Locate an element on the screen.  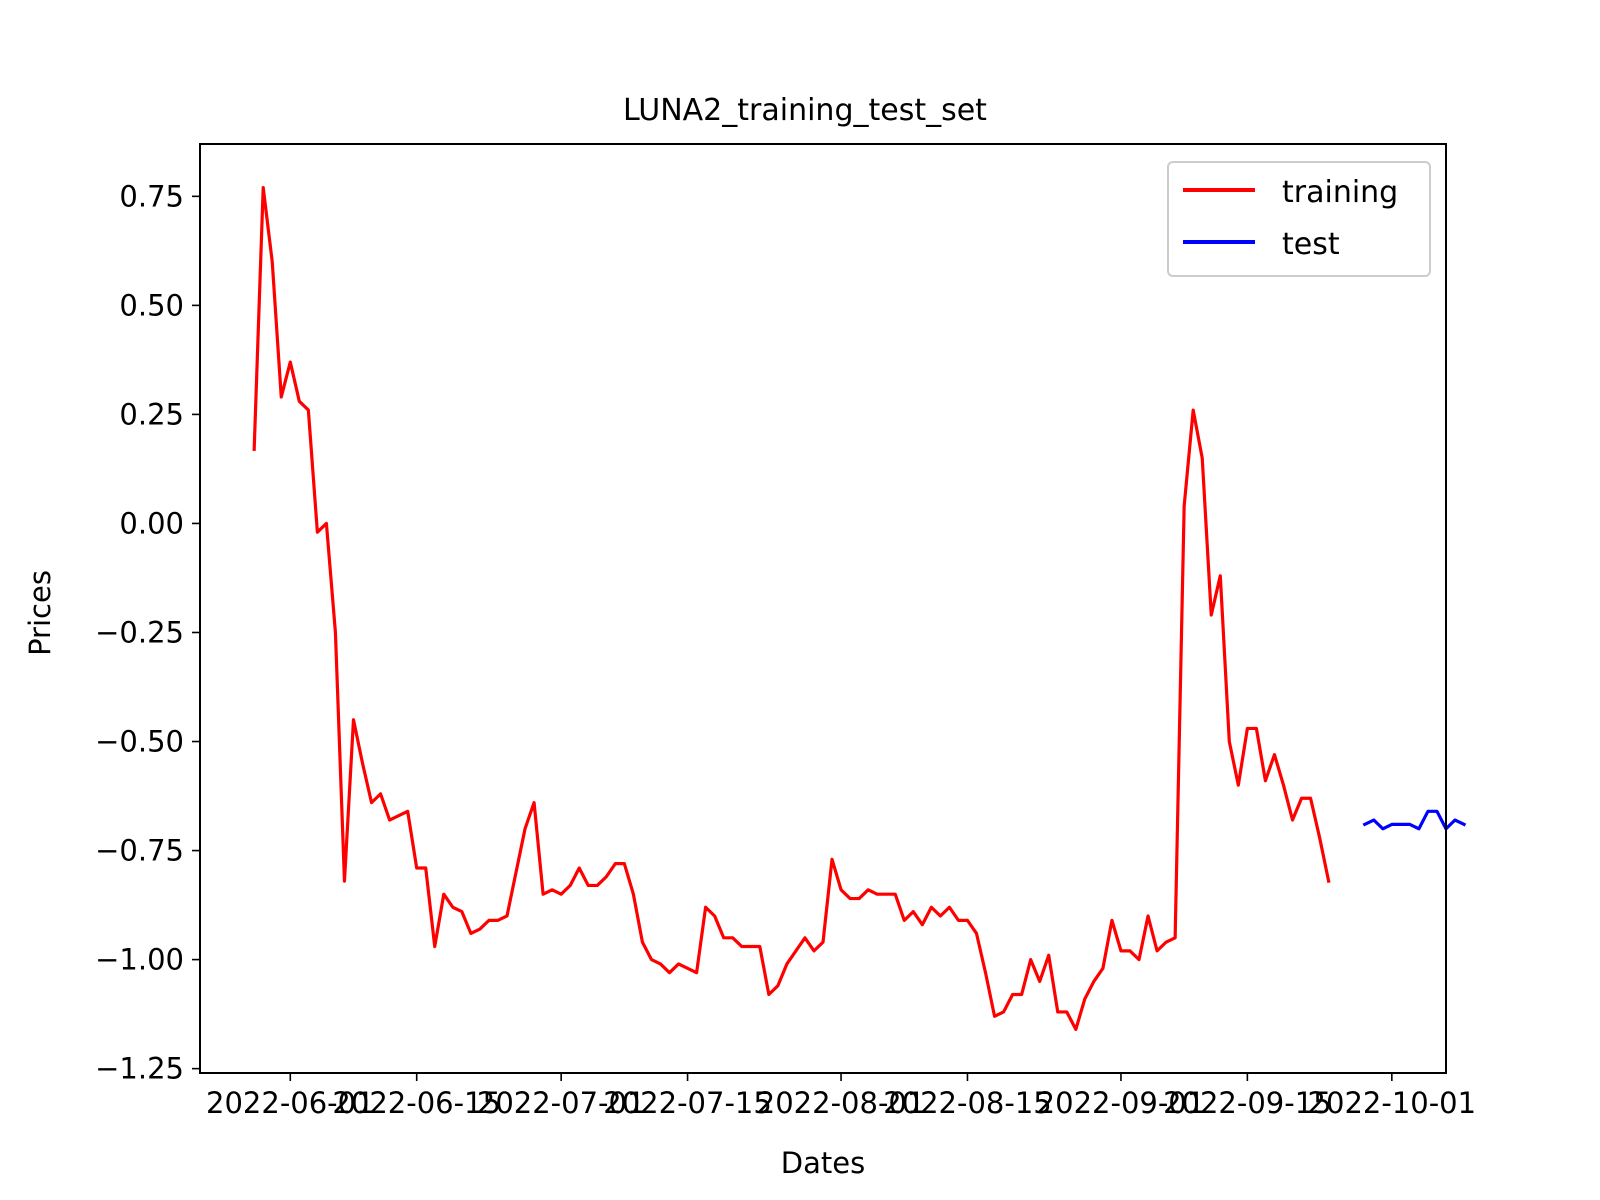
y-tick-label: 0.25 is located at coordinates (151, 414).